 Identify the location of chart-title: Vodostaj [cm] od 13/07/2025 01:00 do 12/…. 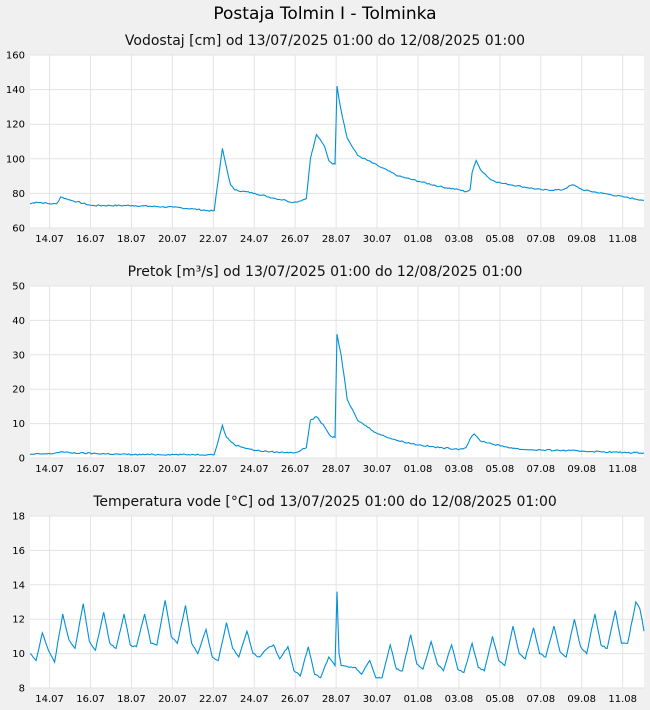
(325, 41).